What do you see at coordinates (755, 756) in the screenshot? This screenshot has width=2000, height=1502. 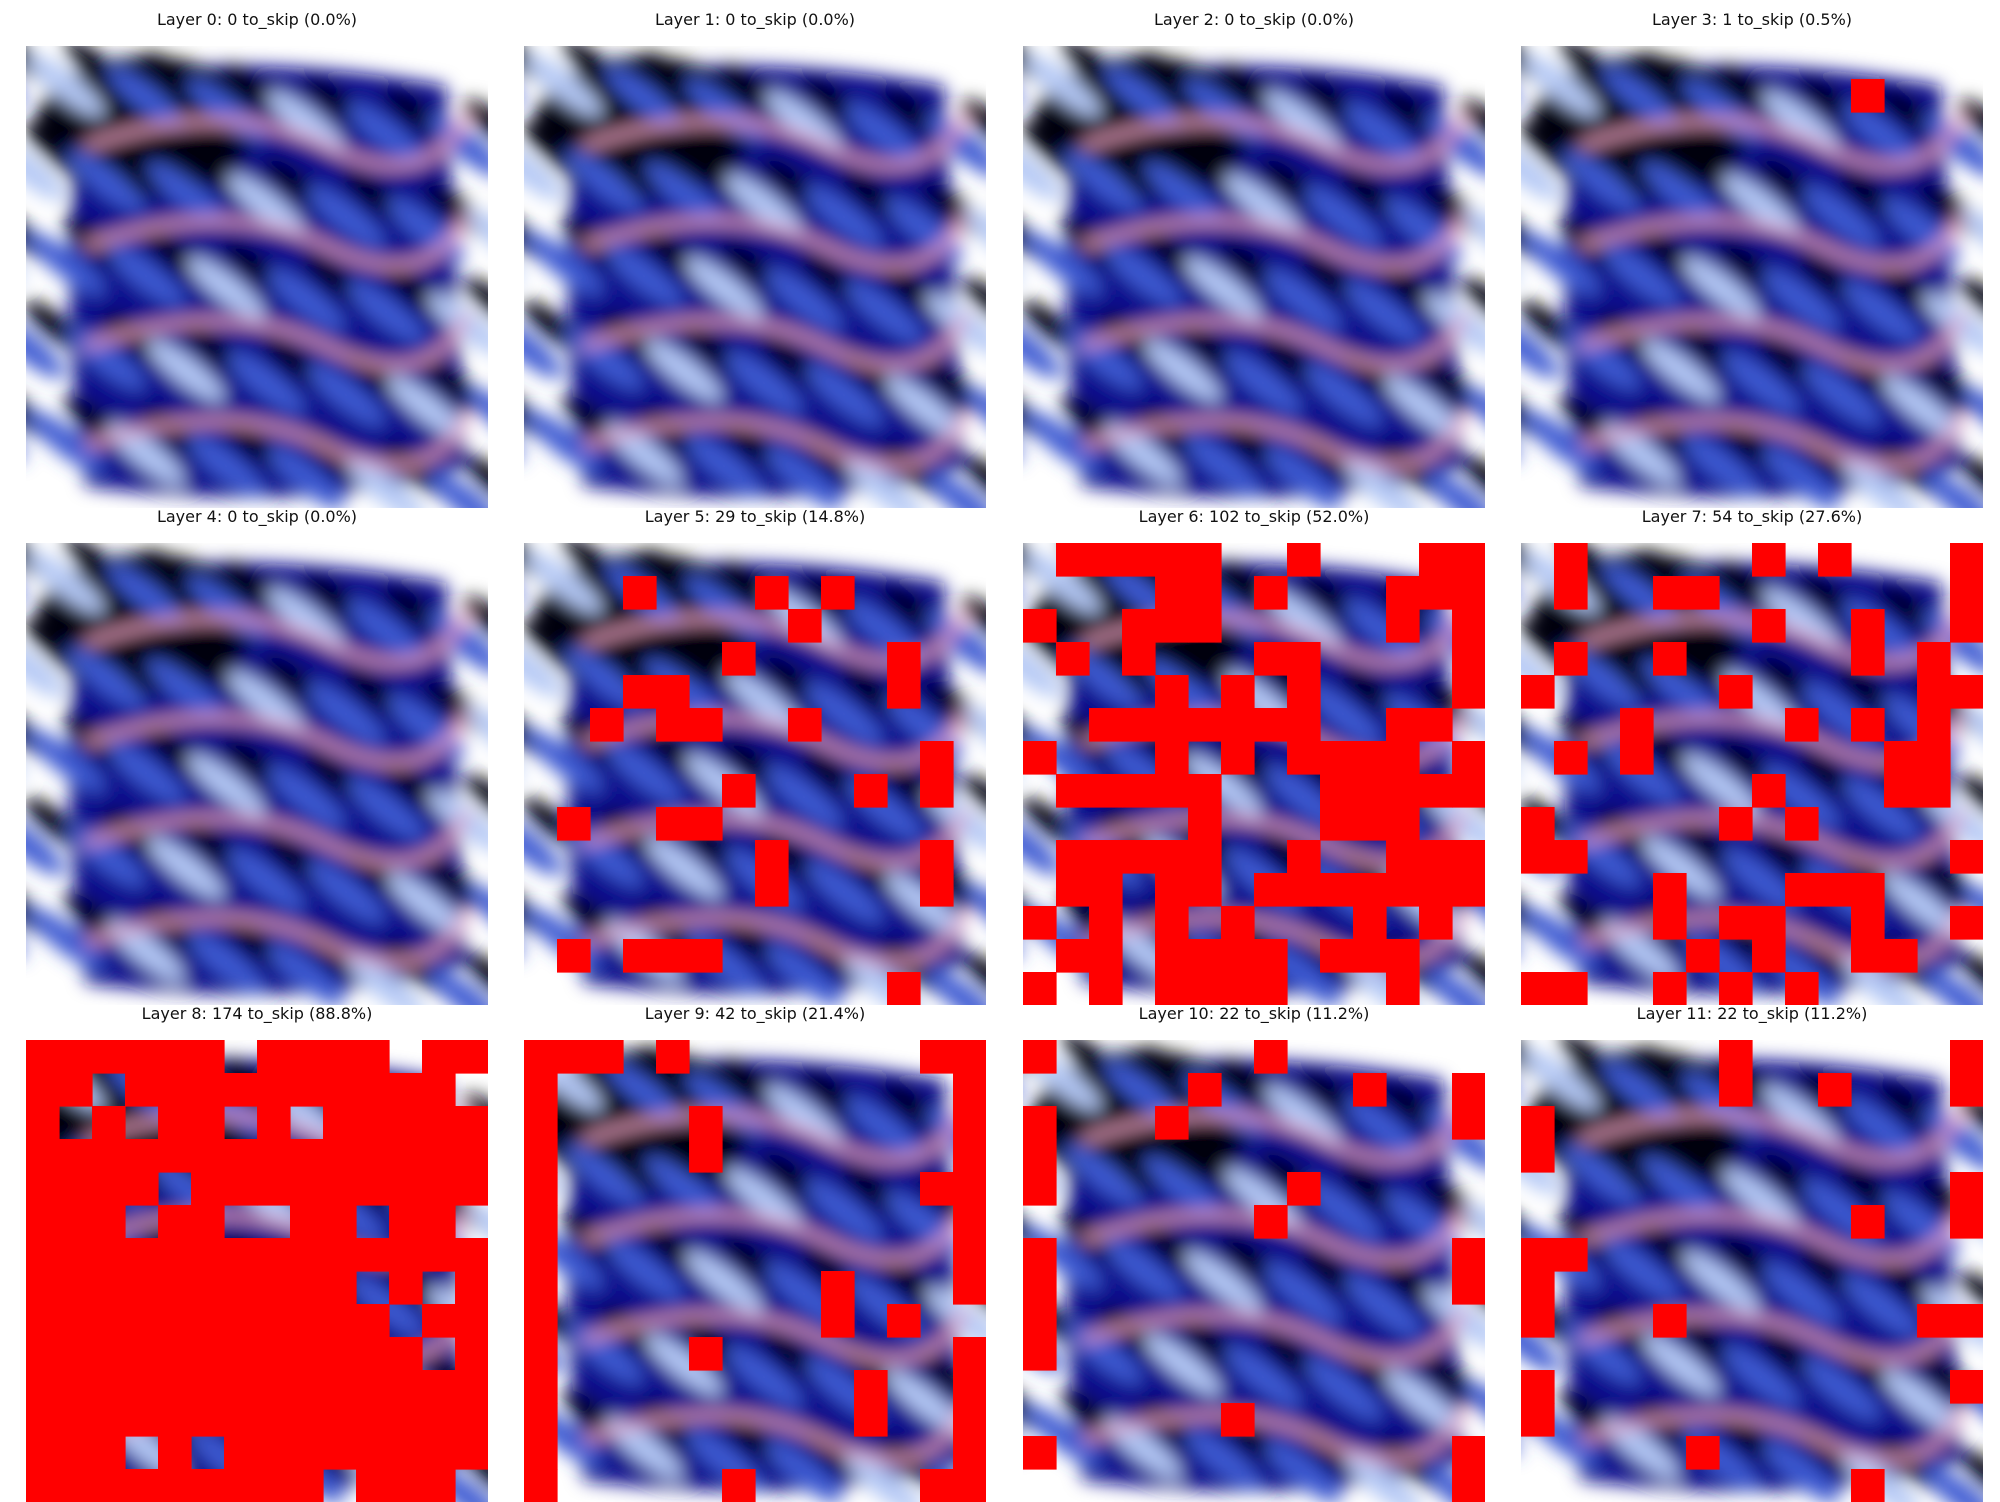 I see `layer-panel: Layer 5: 29 to_skip (14.8%)` at bounding box center [755, 756].